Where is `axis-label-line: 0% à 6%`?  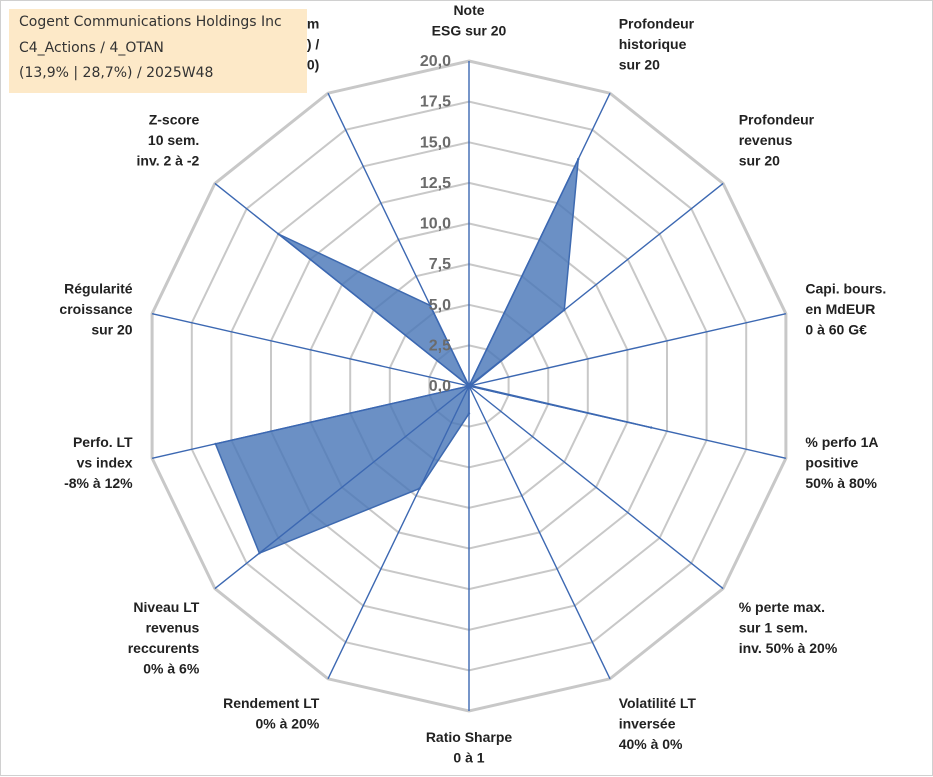 axis-label-line: 0% à 6% is located at coordinates (171, 669).